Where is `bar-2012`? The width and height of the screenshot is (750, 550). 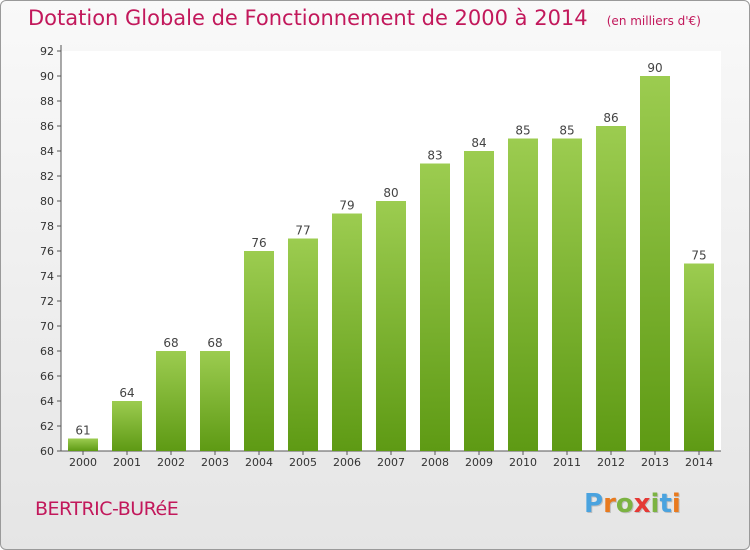 bar-2012 is located at coordinates (611, 288).